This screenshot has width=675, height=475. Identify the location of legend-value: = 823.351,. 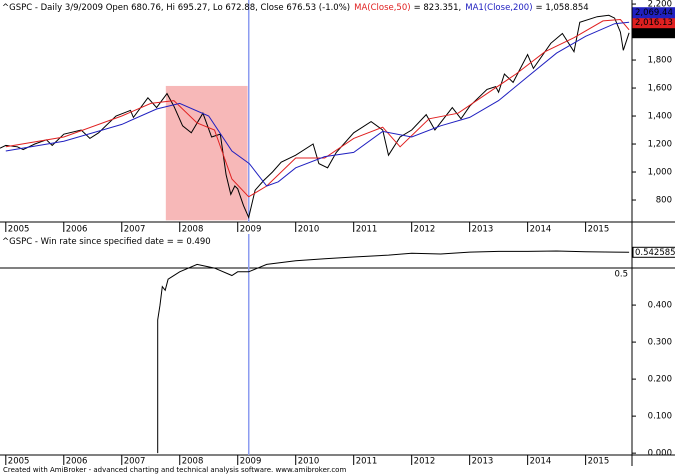
(438, 8).